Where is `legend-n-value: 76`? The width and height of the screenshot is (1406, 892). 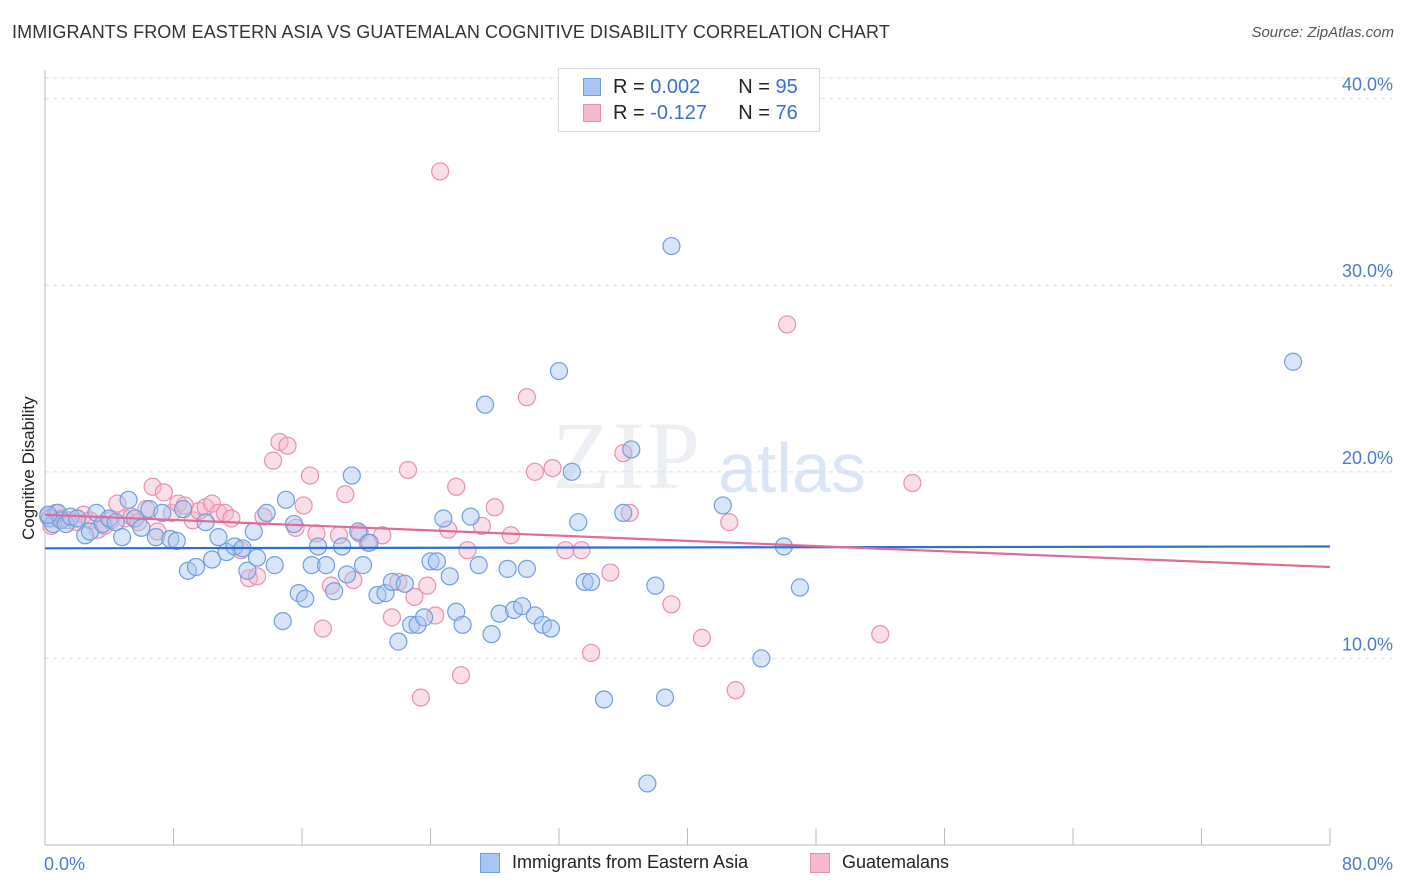
legend-n-value: 76 is located at coordinates (786, 112).